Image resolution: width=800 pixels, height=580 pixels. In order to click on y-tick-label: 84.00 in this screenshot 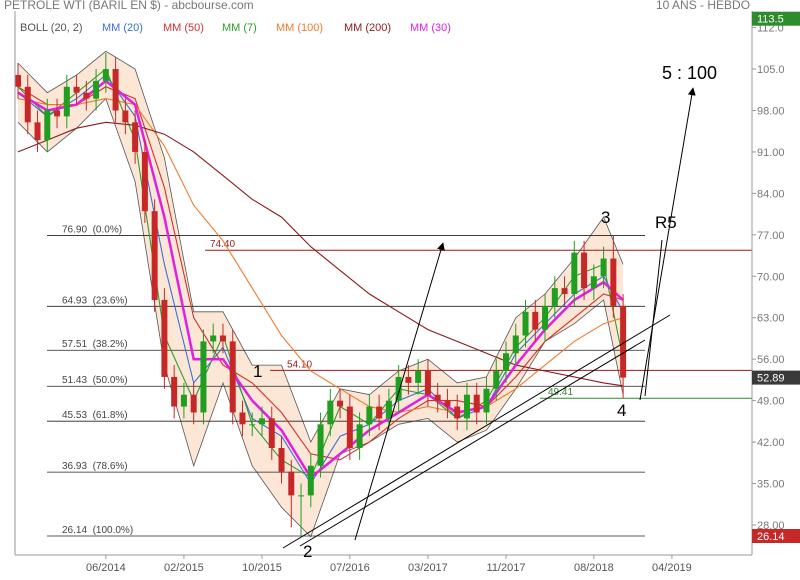, I will do `click(771, 194)`.